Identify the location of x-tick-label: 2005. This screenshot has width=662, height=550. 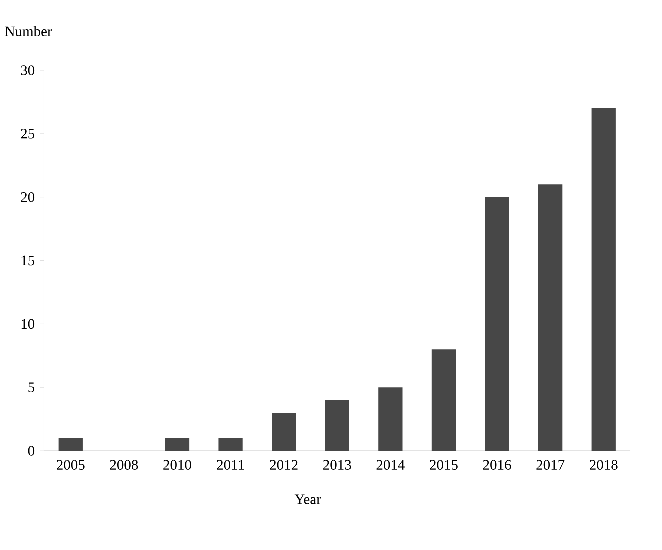
(71, 465).